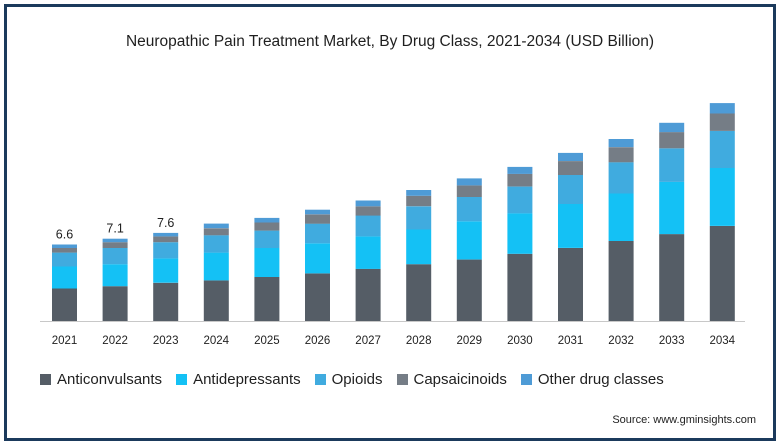 The height and width of the screenshot is (445, 780). I want to click on bar-antidepressants-2030, so click(520, 233).